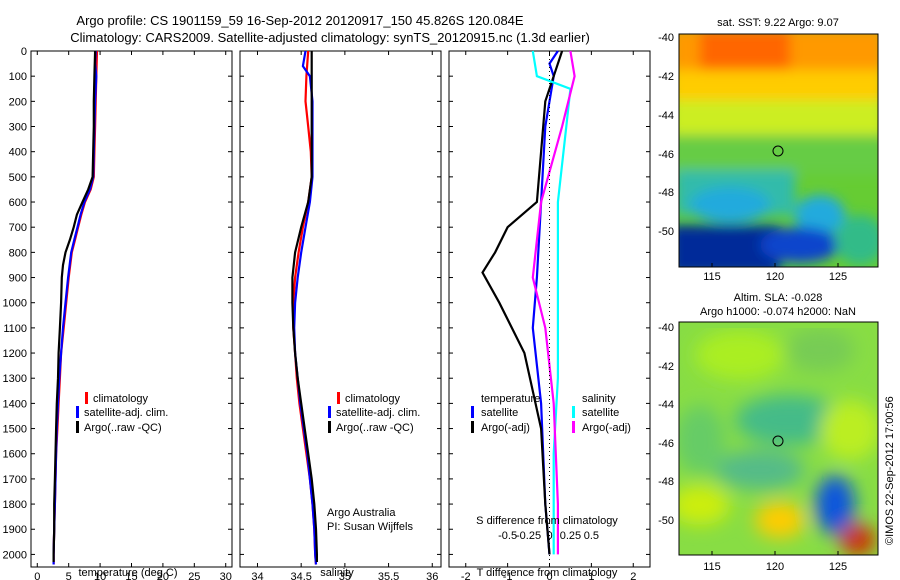 The image size is (900, 580). What do you see at coordinates (633, 575) in the screenshot?
I see `x-tick-label: 2` at bounding box center [633, 575].